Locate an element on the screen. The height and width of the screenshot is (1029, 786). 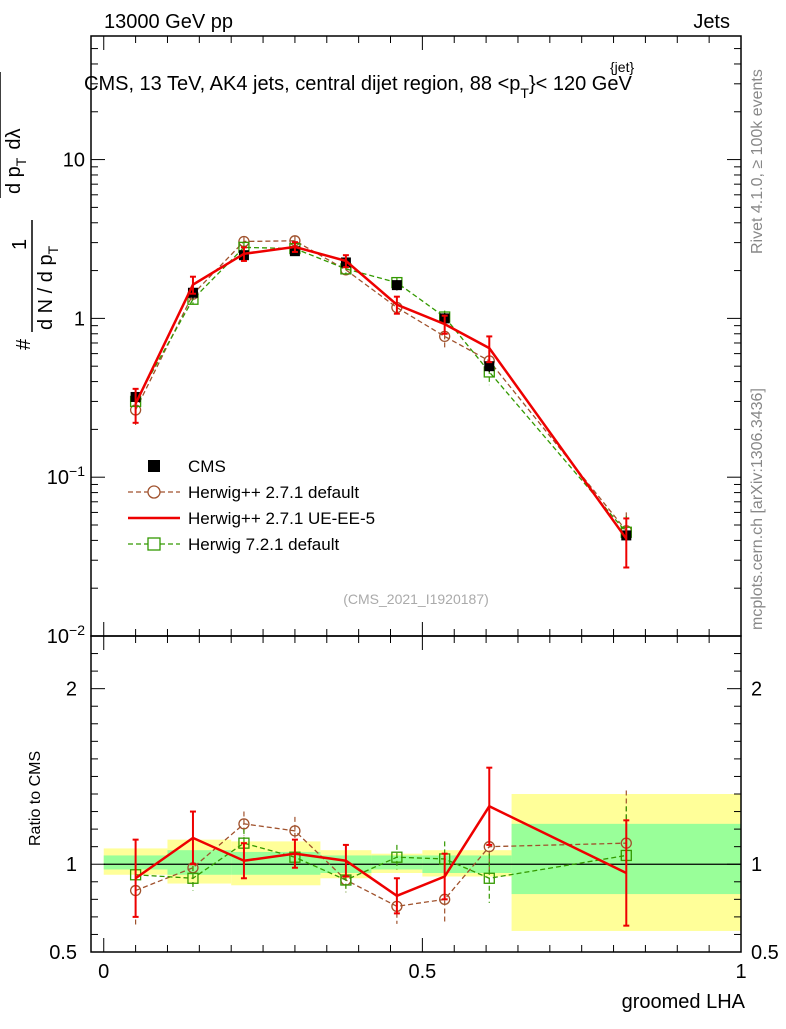
main-ytick-exp: −1 is located at coordinates (77, 471).